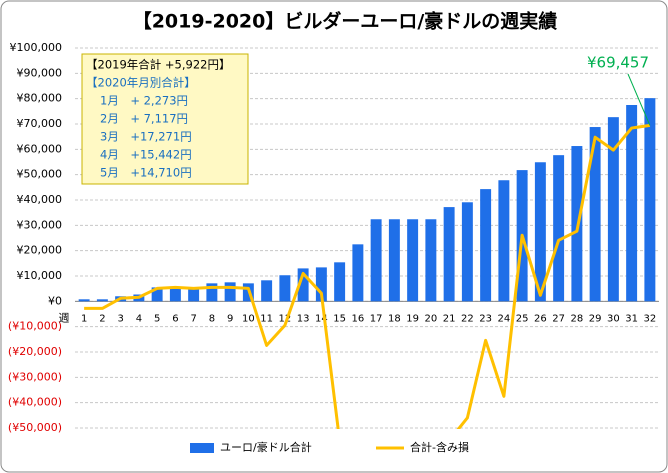 Image resolution: width=668 pixels, height=473 pixels. I want to click on annotation-leader, so click(639, 99).